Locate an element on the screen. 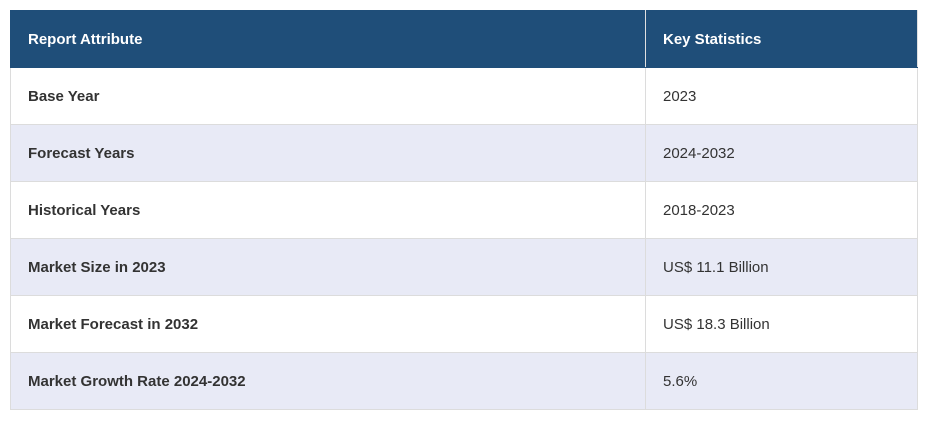 Image resolution: width=927 pixels, height=421 pixels. table-row: Forecast Years 2024-2032 is located at coordinates (464, 153).